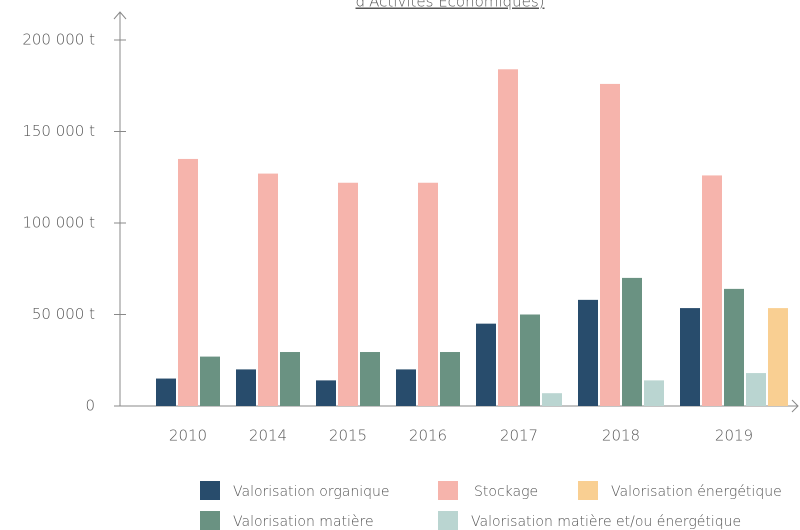  I want to click on y-tick-label: 200 000 t, so click(58, 40).